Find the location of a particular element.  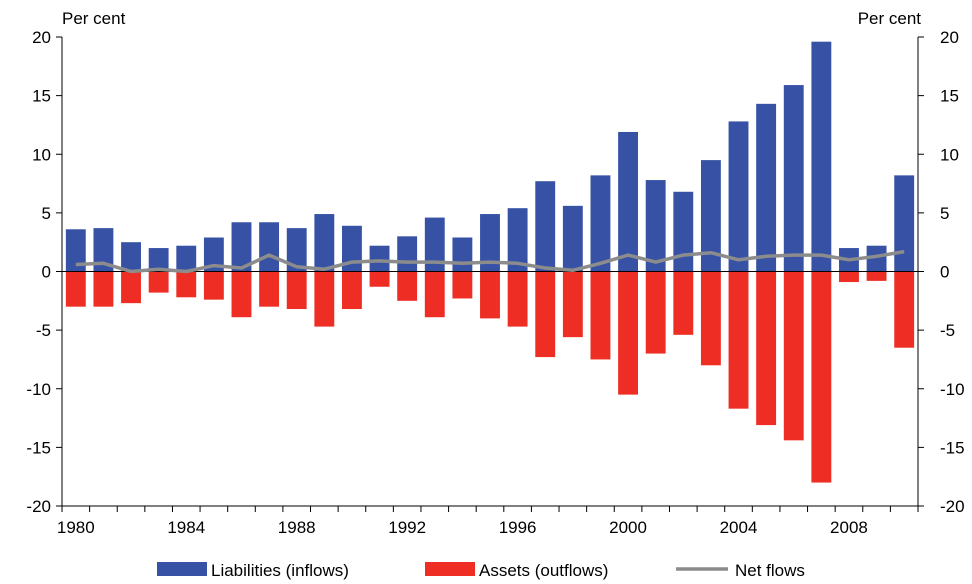

lines-group is located at coordinates (490, 261).